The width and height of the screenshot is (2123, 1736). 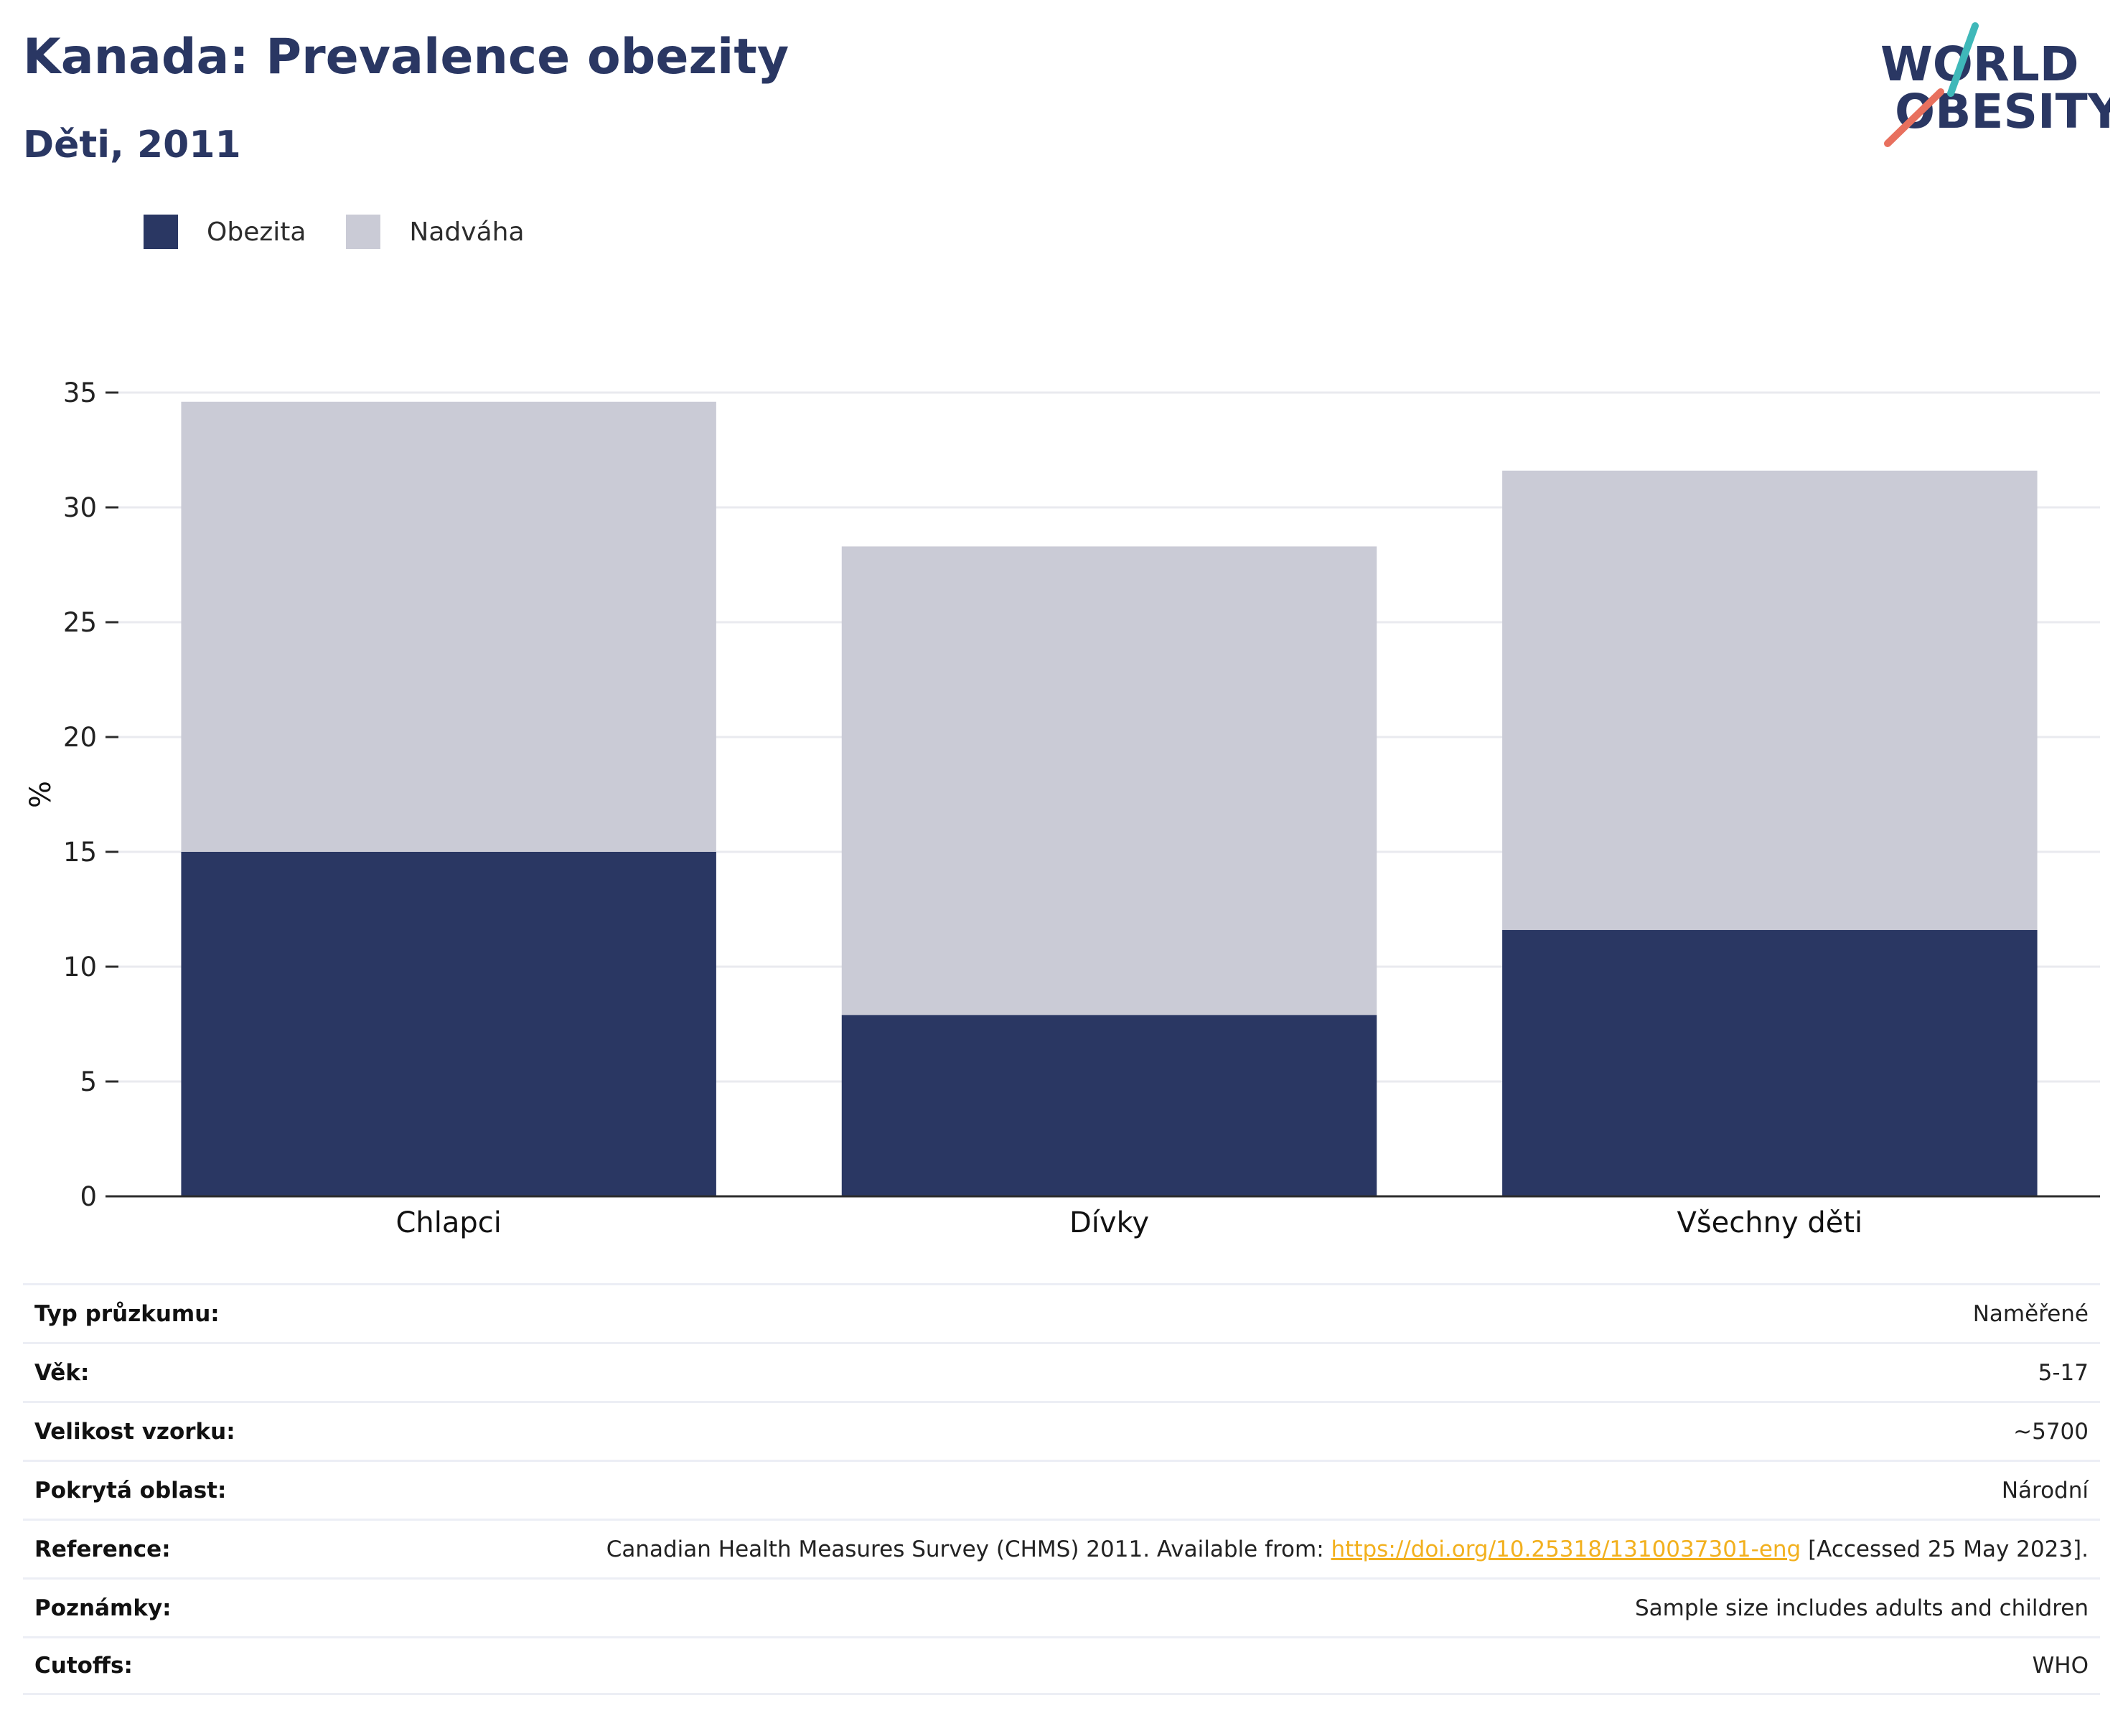 What do you see at coordinates (80, 392) in the screenshot?
I see `y-tick-label: 35` at bounding box center [80, 392].